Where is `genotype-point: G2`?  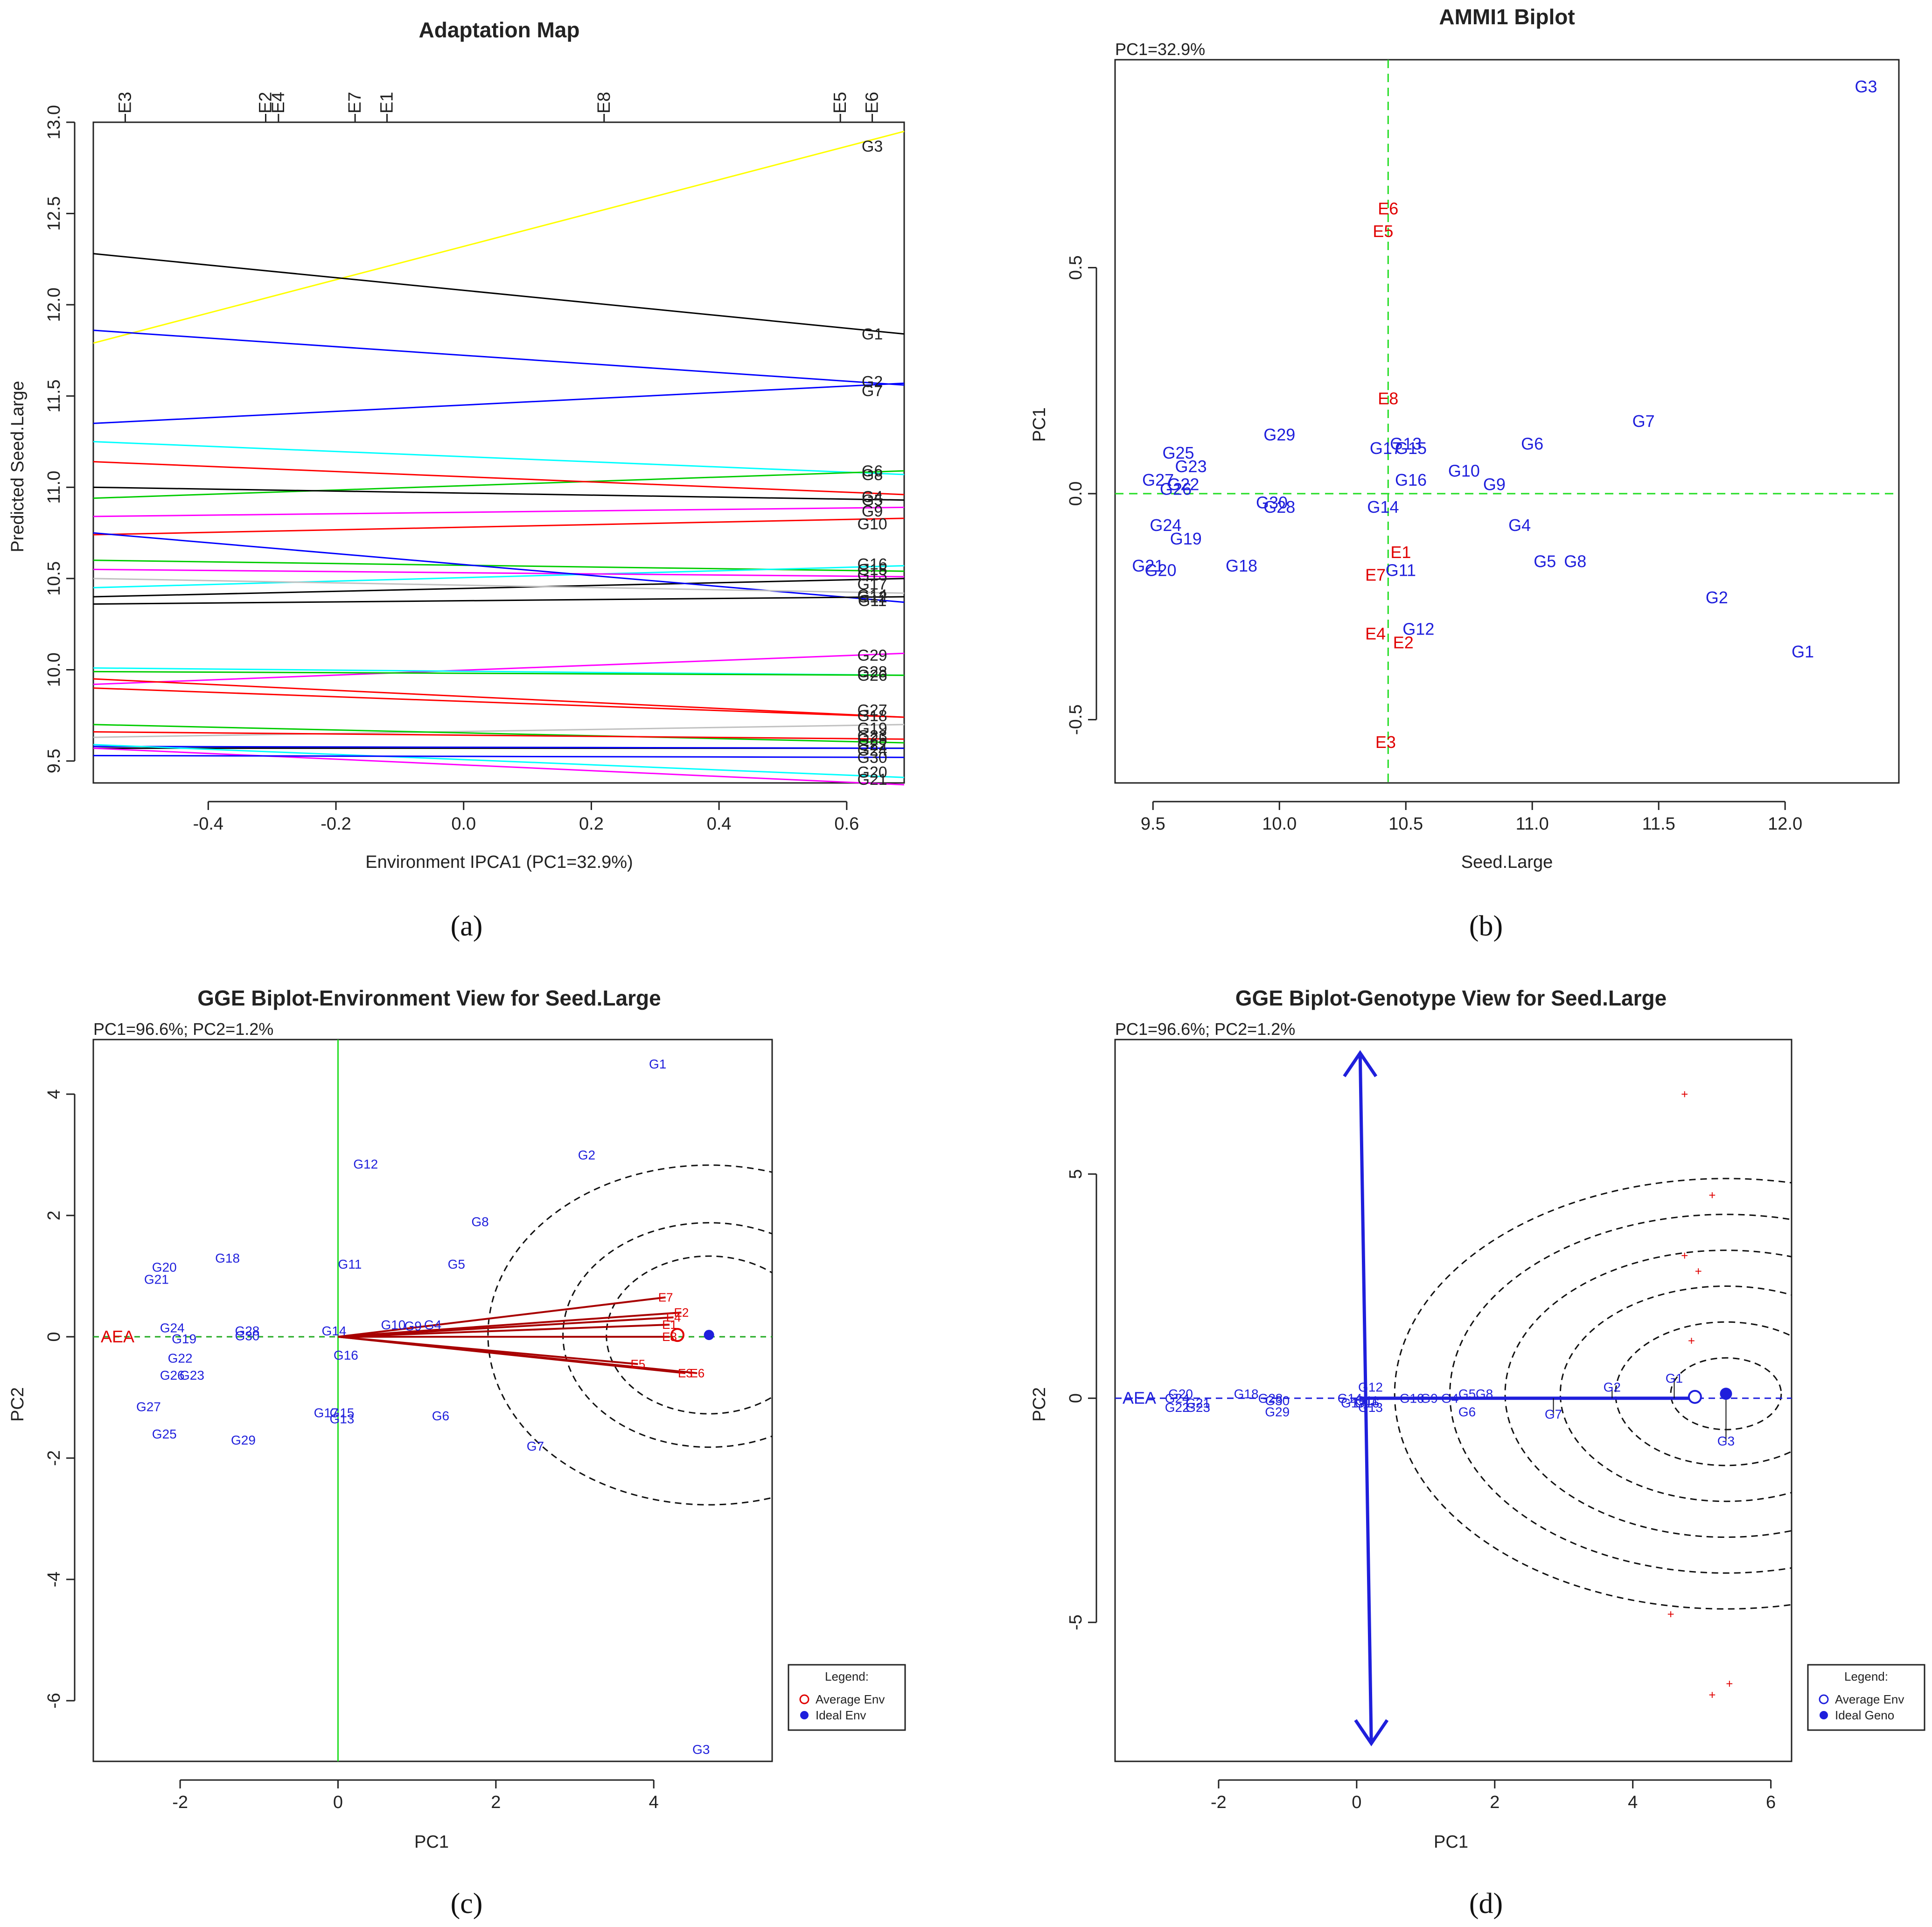
genotype-point: G2 is located at coordinates (1612, 1387).